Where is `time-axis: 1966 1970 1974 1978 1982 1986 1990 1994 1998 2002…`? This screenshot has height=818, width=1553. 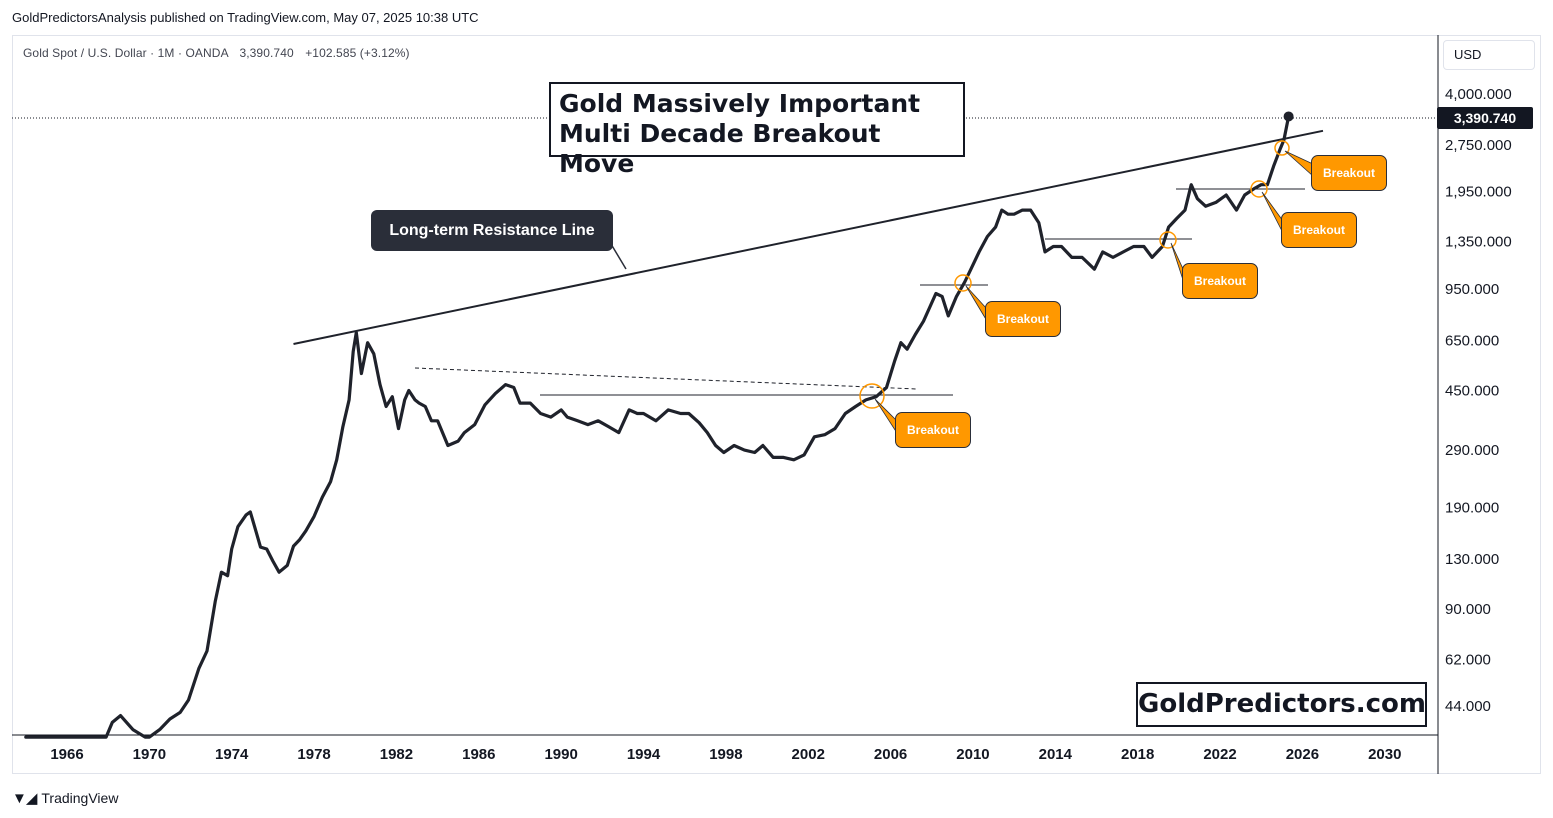 time-axis: 1966 1970 1974 1978 1982 1986 1990 1994 1998 2002… is located at coordinates (725, 754).